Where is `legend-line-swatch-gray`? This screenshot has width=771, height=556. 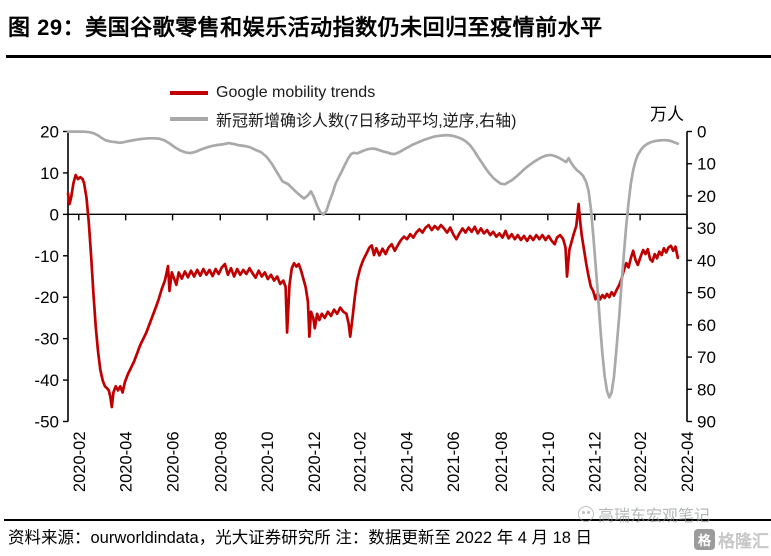
legend-line-swatch-gray is located at coordinates (189, 119).